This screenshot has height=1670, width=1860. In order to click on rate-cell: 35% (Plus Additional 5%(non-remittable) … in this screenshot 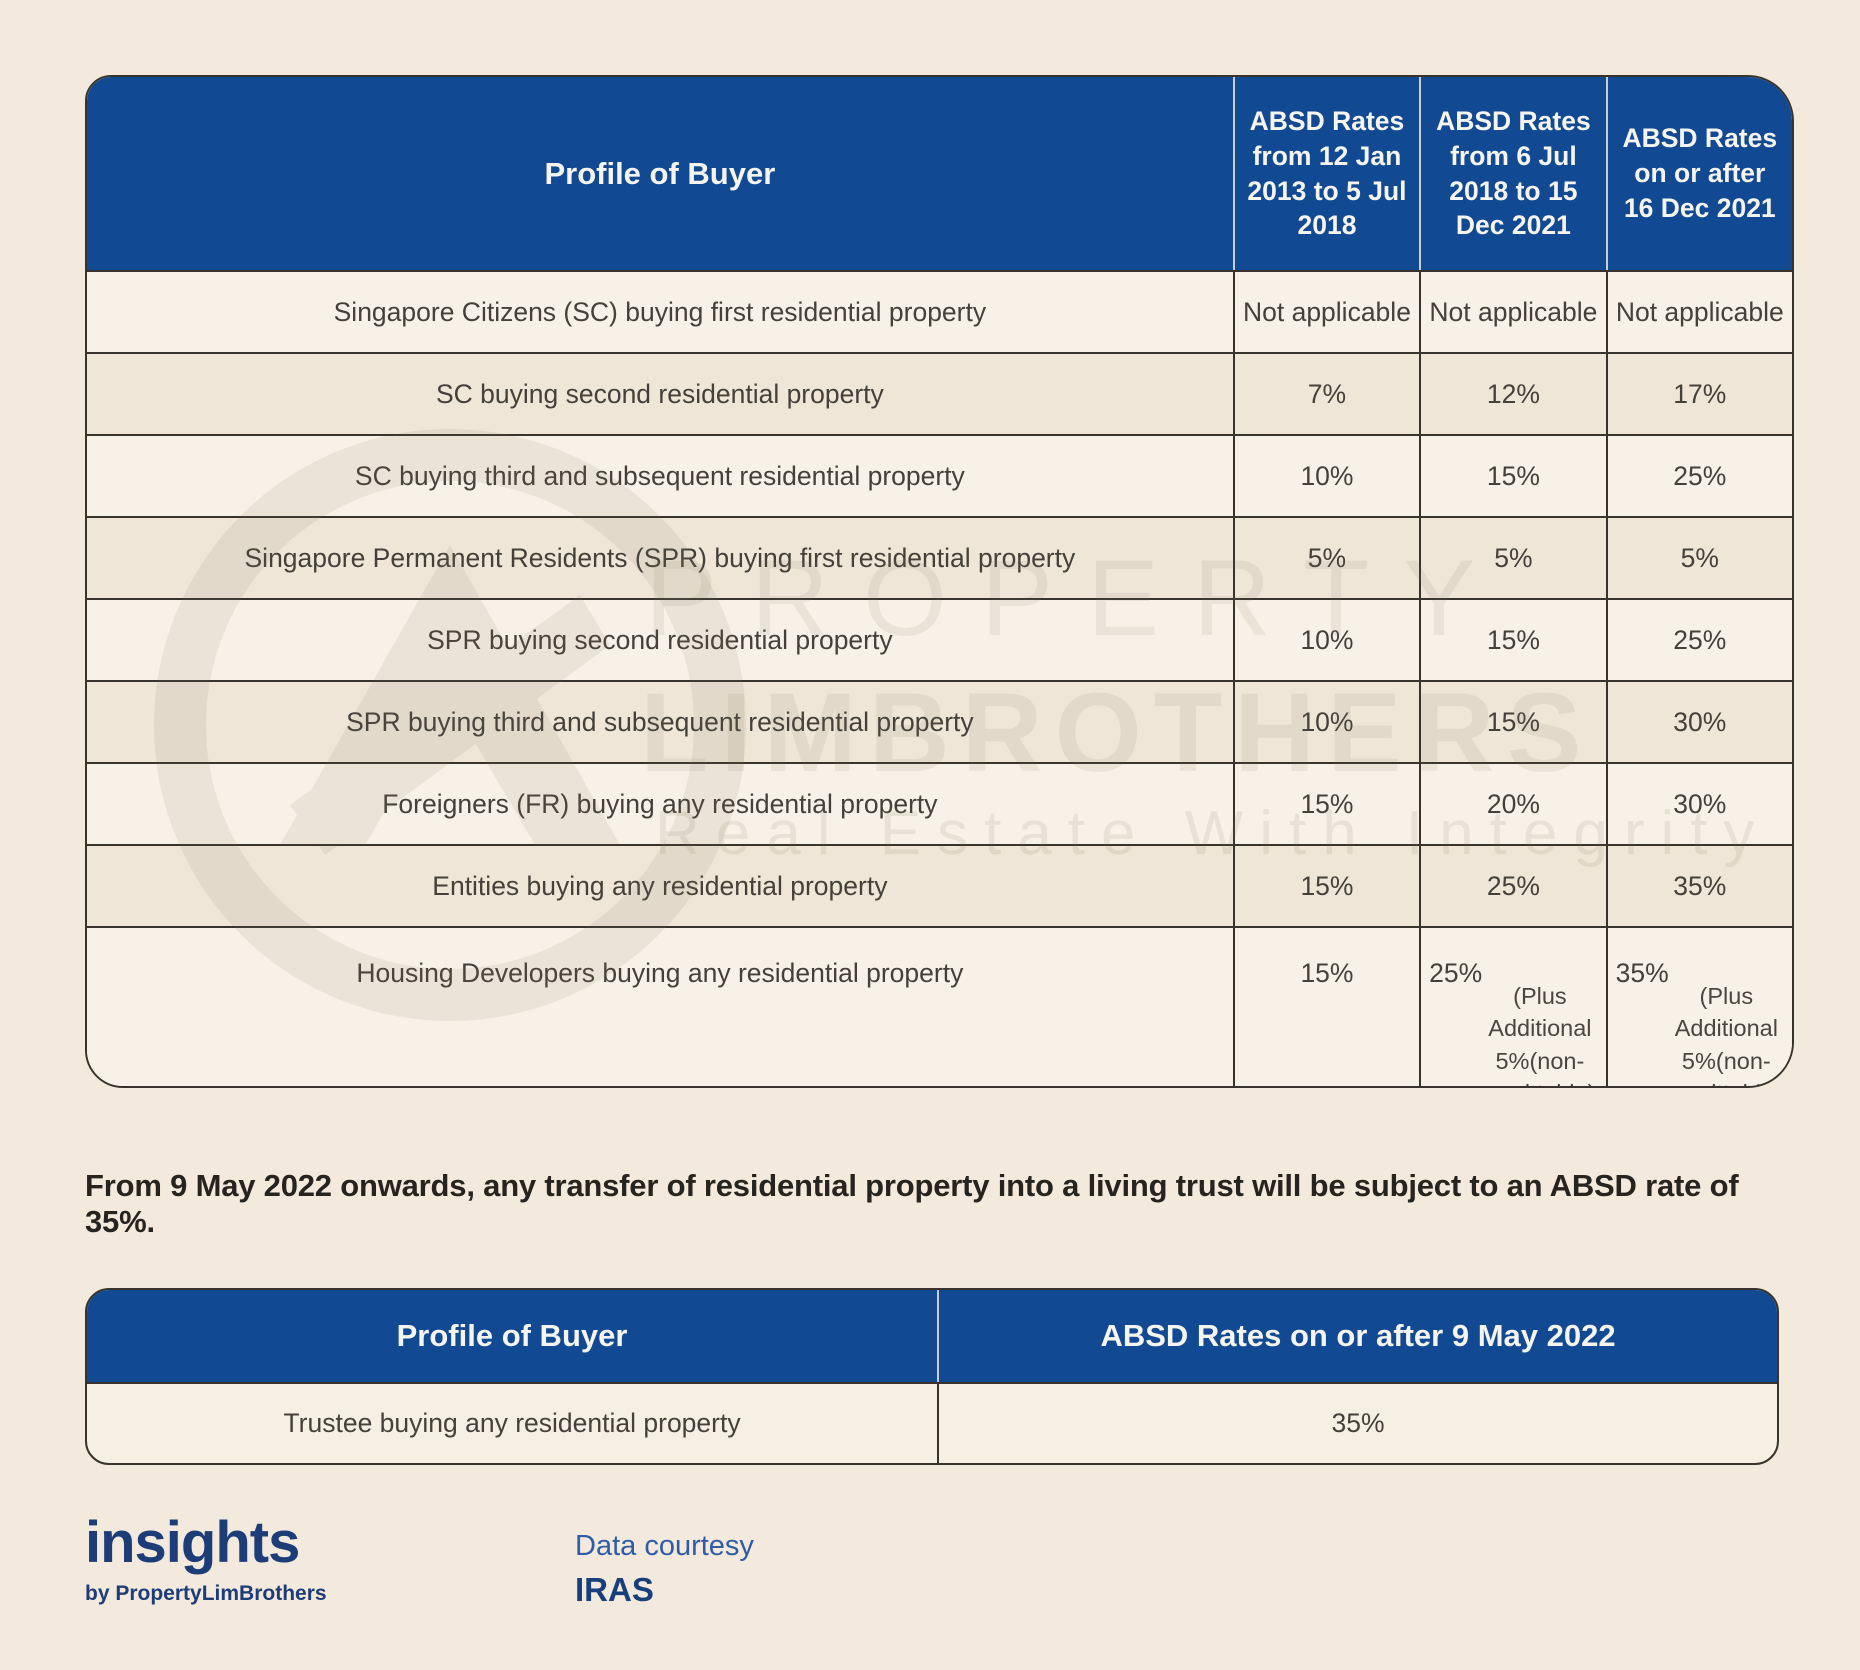, I will do `click(1698, 1007)`.